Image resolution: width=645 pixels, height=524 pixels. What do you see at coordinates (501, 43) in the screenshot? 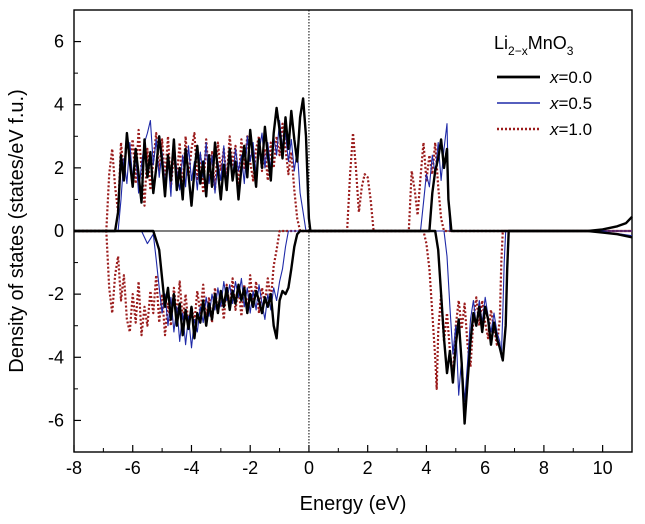
I see `legend-title-main: Li` at bounding box center [501, 43].